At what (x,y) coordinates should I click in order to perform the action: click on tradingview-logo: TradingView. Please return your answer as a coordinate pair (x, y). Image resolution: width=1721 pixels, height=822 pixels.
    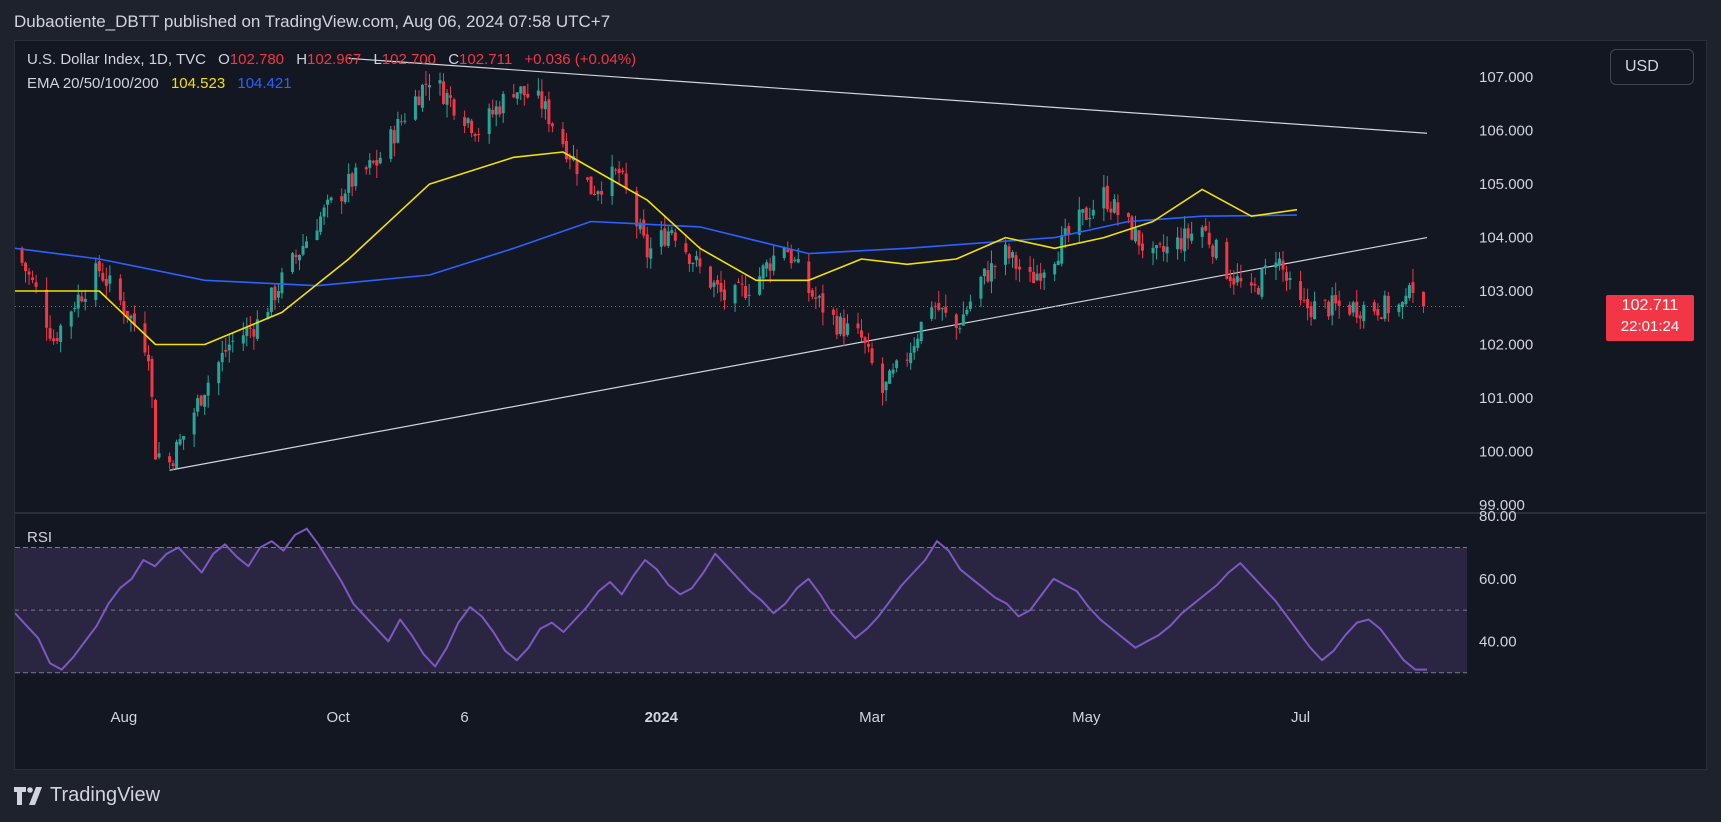
    Looking at the image, I should click on (87, 795).